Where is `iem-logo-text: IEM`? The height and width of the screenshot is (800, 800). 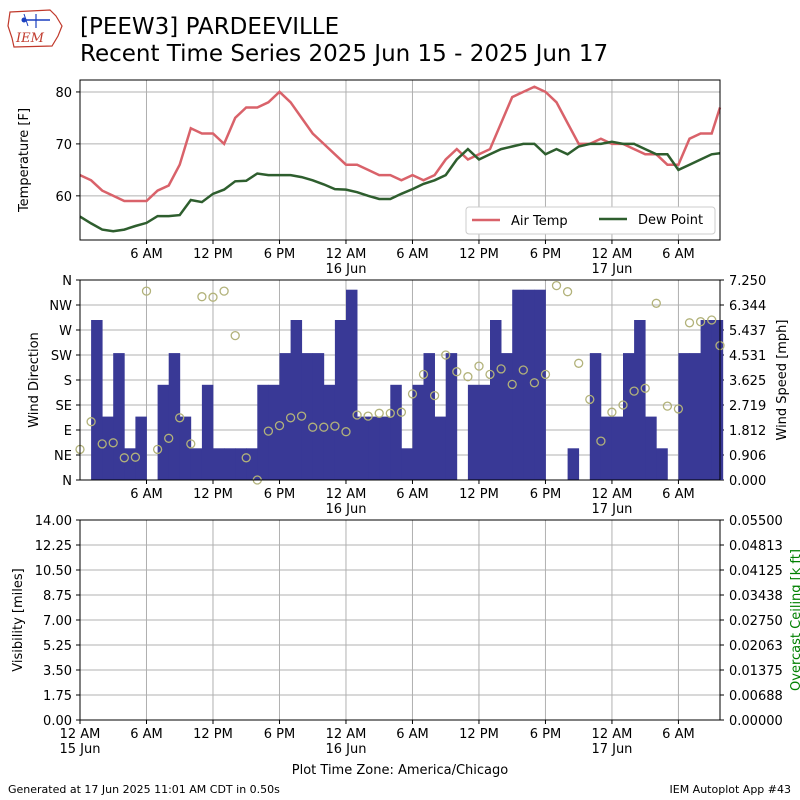
iem-logo-text: IEM is located at coordinates (30, 38).